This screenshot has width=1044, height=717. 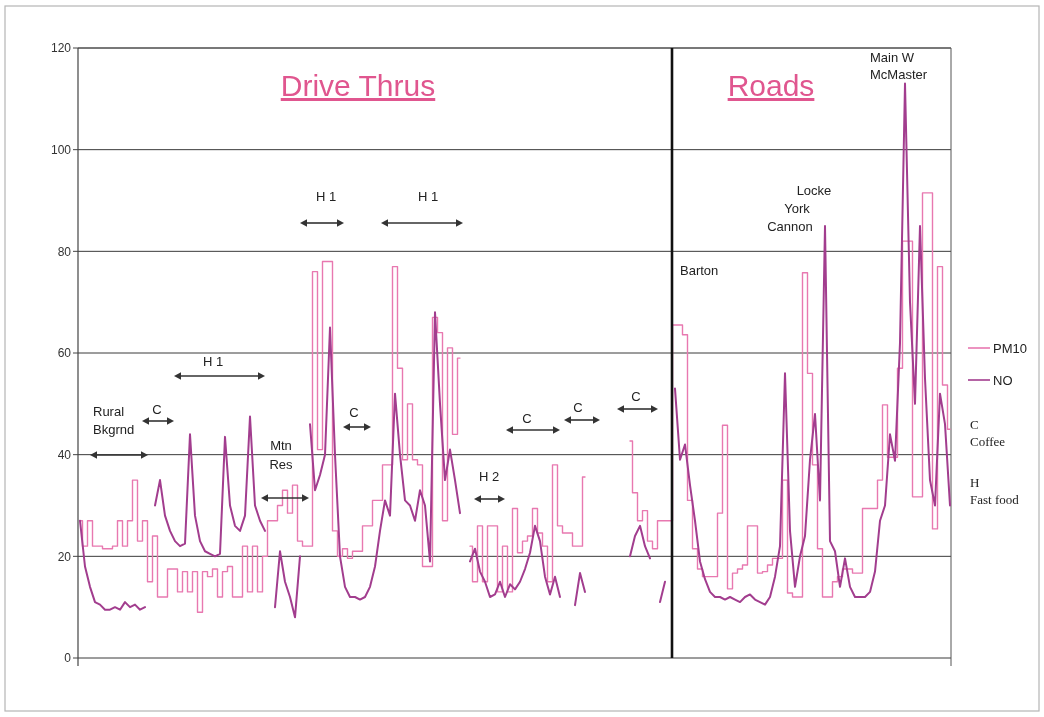 I want to click on y-tick-label: 0, so click(x=68, y=658).